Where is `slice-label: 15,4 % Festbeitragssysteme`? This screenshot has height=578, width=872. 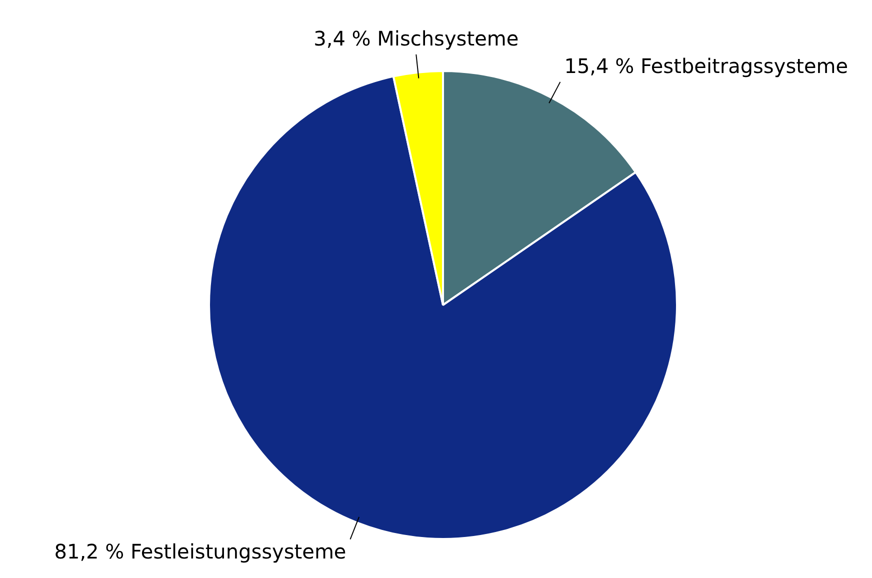
slice-label: 15,4 % Festbeitragssysteme is located at coordinates (706, 66).